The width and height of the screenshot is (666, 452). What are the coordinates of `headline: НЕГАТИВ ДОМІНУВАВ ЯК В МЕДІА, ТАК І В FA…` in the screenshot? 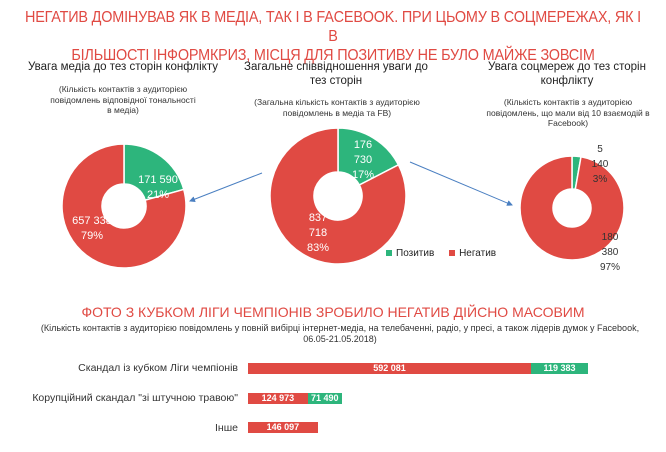 It's located at (332, 36).